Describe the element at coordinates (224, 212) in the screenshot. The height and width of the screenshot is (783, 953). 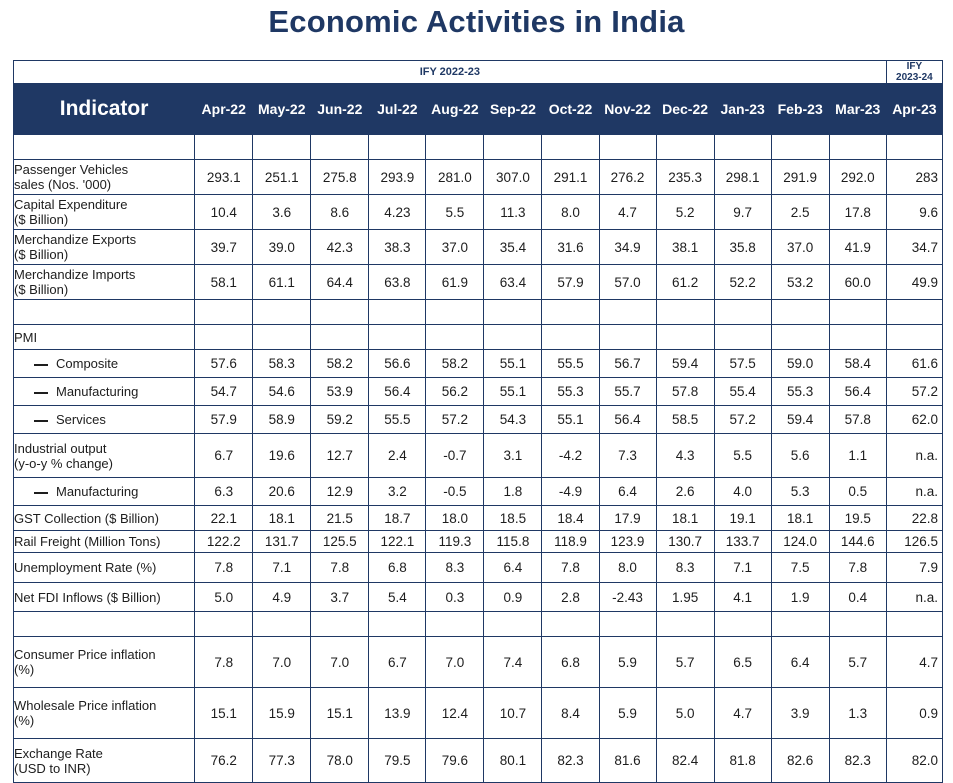
I see `value-cell: 10.4` at that location.